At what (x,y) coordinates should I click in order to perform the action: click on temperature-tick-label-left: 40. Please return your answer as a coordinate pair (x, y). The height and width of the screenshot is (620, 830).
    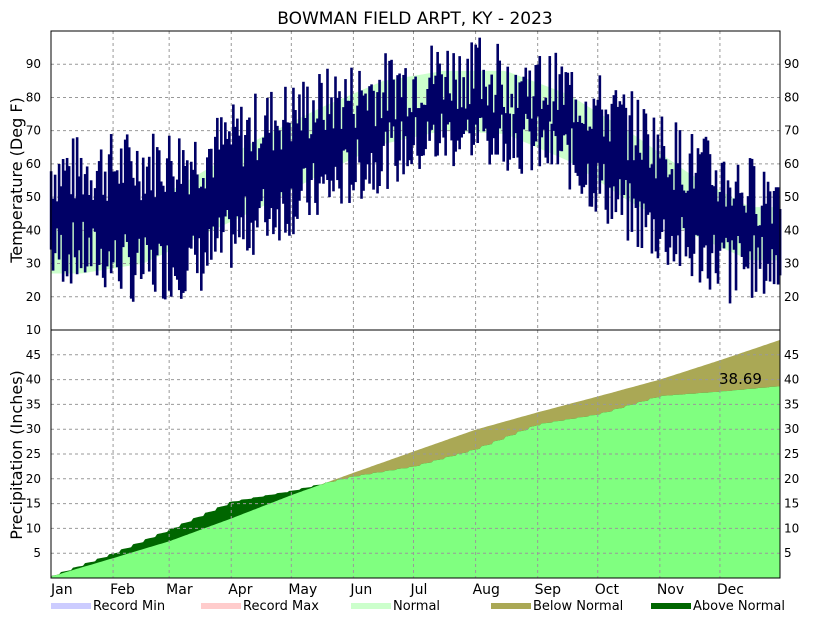
    Looking at the image, I should click on (33, 230).